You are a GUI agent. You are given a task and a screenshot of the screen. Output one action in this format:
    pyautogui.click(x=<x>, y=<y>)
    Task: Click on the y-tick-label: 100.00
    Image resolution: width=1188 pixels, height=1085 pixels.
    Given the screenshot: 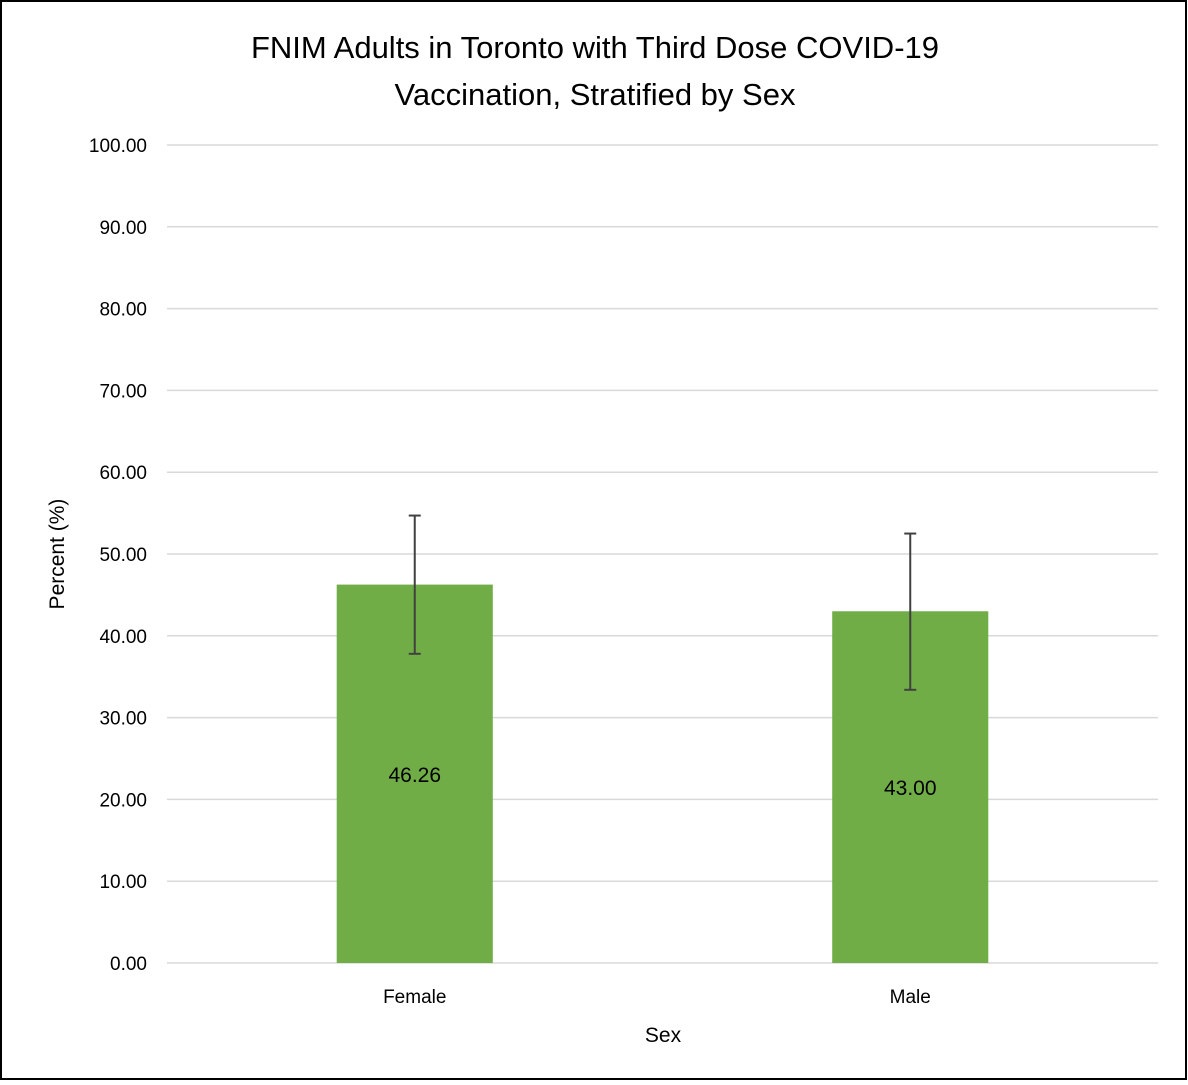 What is the action you would take?
    pyautogui.click(x=118, y=146)
    